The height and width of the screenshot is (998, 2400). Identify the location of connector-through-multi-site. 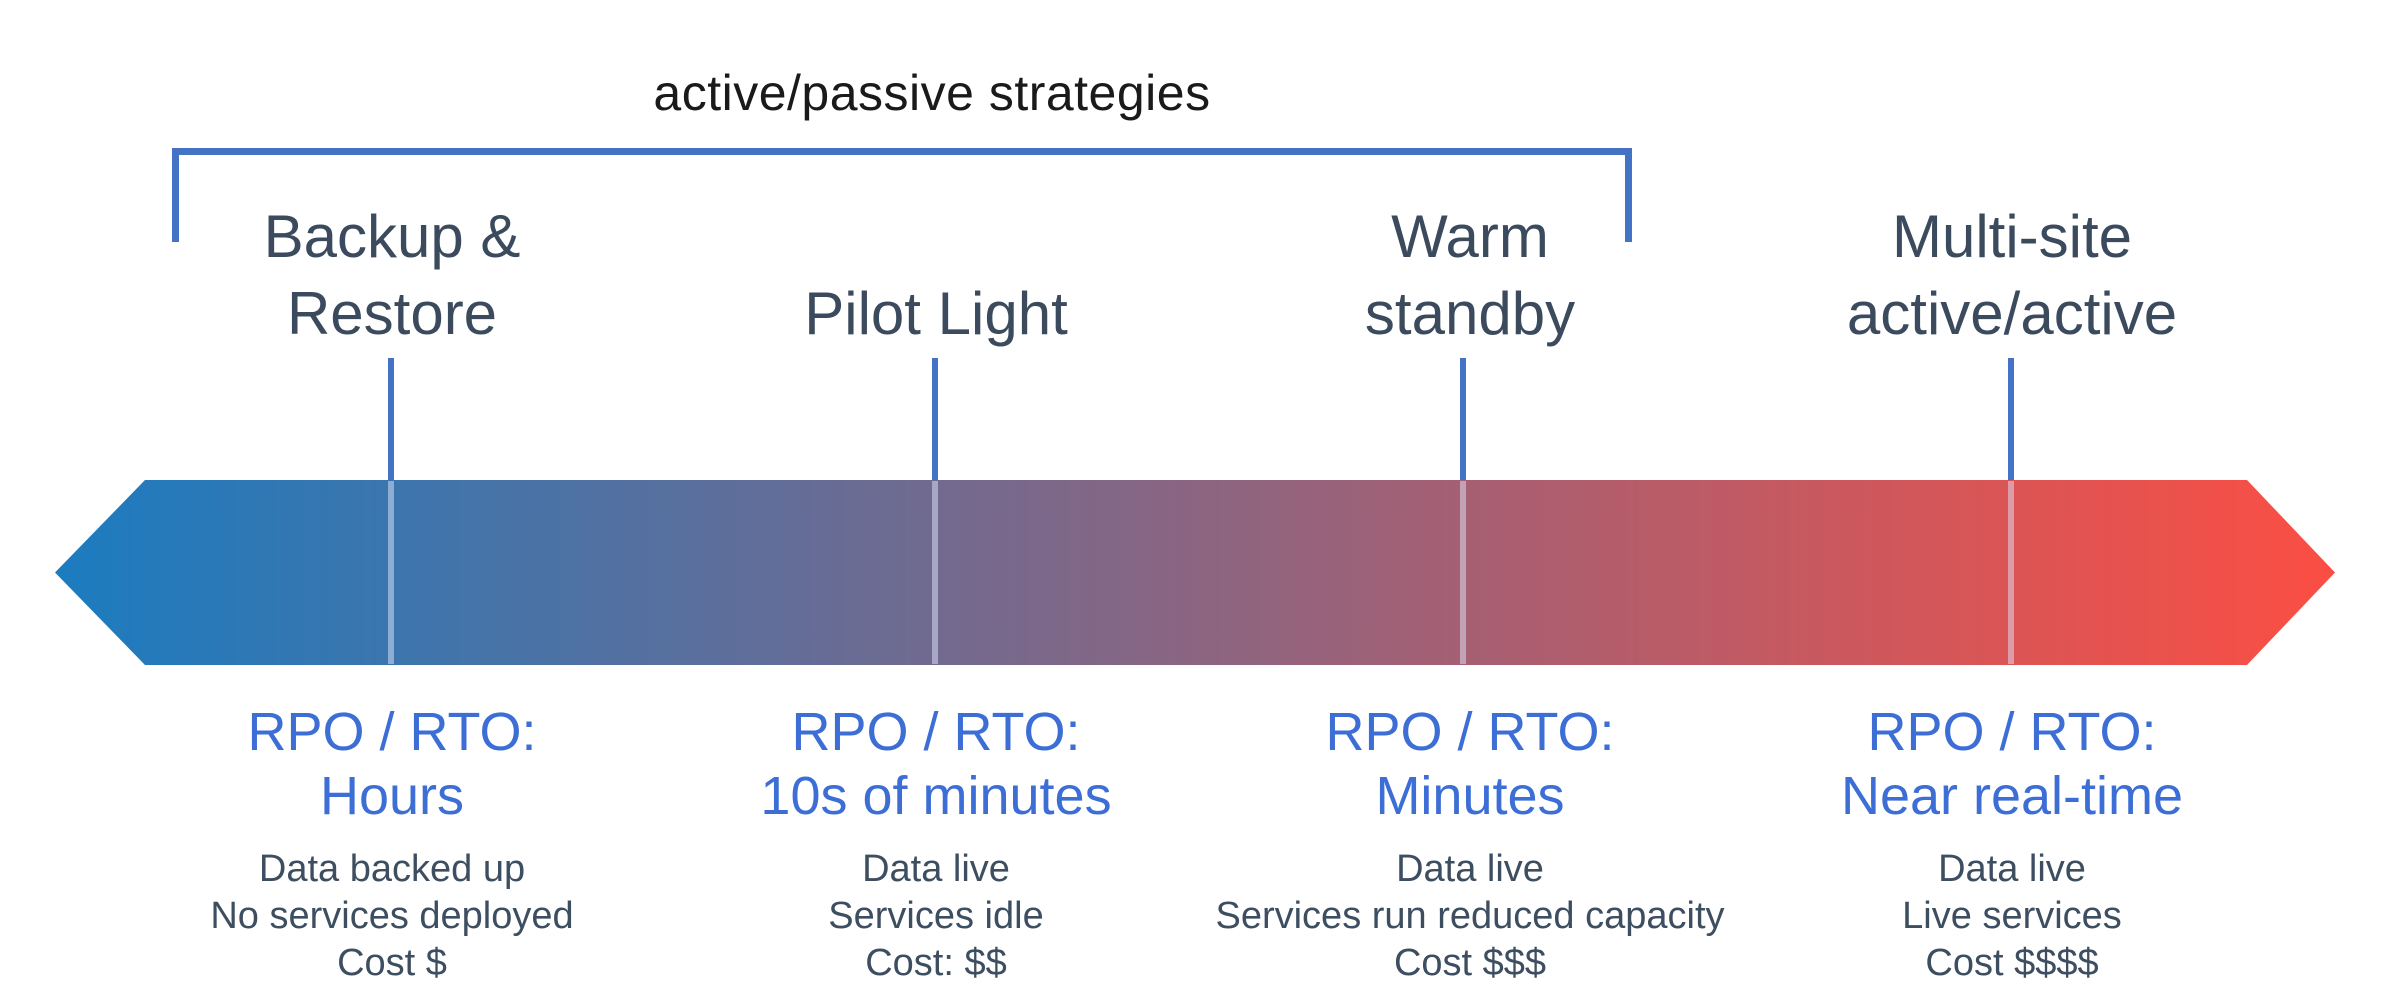
(2011, 572).